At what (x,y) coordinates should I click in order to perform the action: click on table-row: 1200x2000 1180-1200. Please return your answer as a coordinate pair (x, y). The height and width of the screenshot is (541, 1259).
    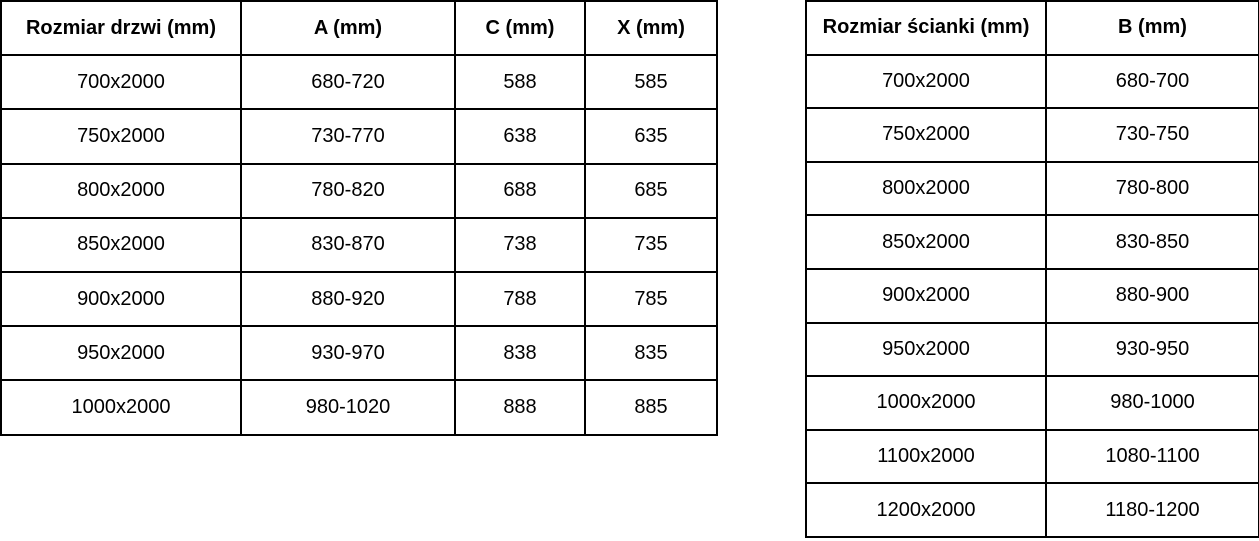
    Looking at the image, I should click on (1032, 510).